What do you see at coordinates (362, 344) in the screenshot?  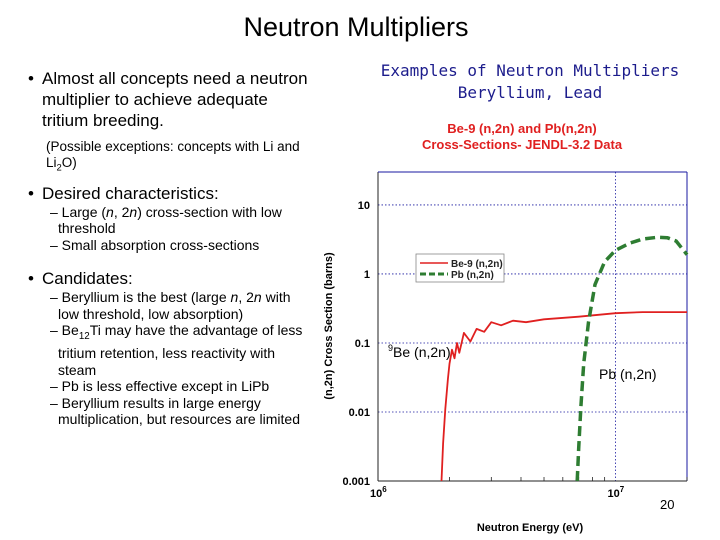 I see `y-tick-label: 0.1` at bounding box center [362, 344].